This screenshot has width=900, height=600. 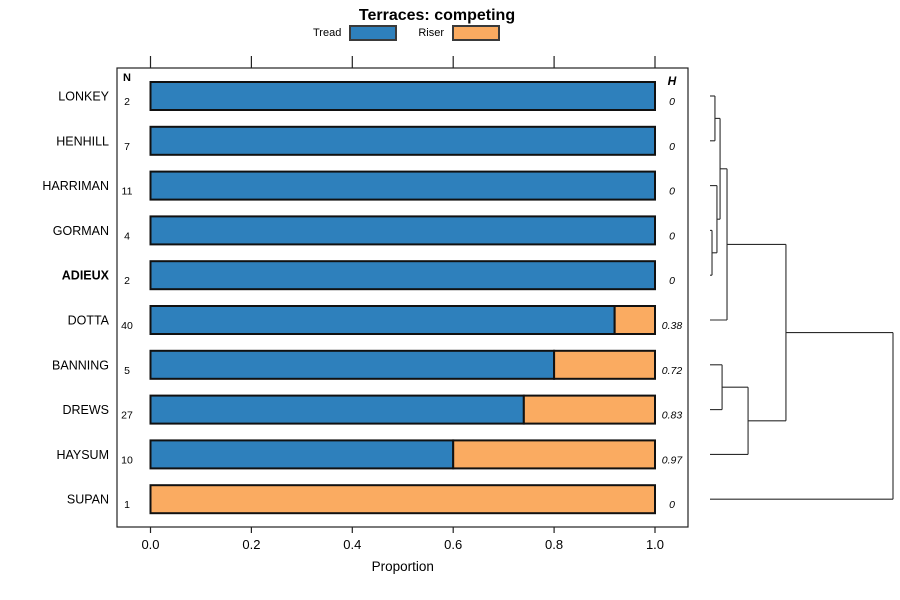 I want to click on legend-item-tread: Tread, so click(x=355, y=33).